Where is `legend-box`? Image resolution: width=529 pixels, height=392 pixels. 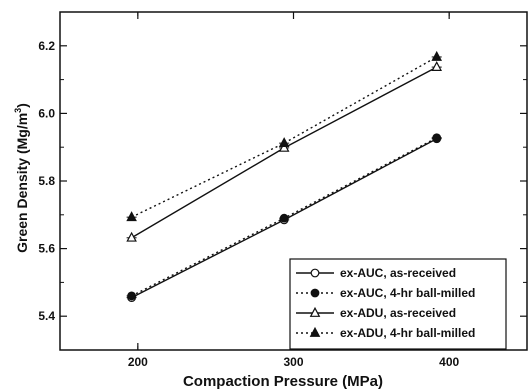 legend-box is located at coordinates (398, 304).